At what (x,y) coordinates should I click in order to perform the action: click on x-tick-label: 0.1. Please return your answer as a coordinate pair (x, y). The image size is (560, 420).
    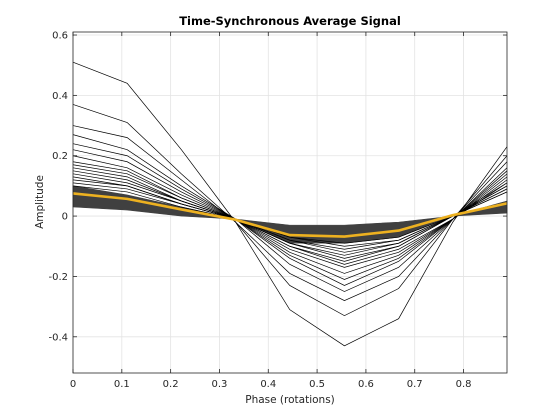
    Looking at the image, I should click on (122, 384).